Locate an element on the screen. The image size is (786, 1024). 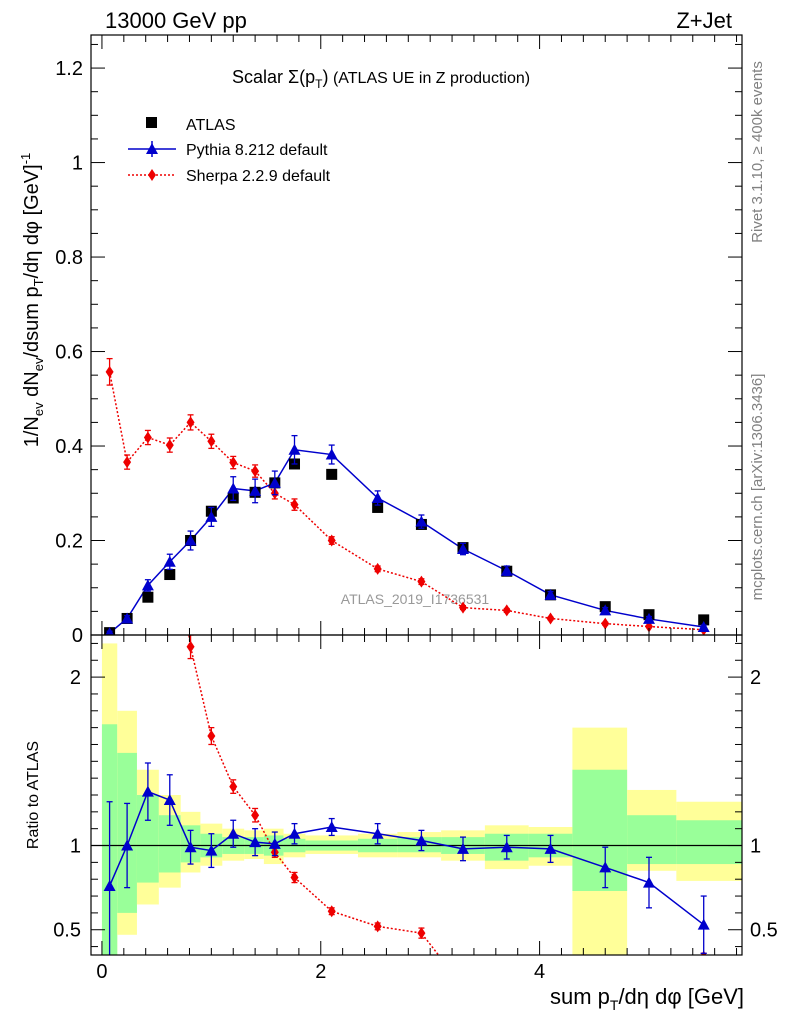
main-y-tick-label: 0 is located at coordinates (77, 636).